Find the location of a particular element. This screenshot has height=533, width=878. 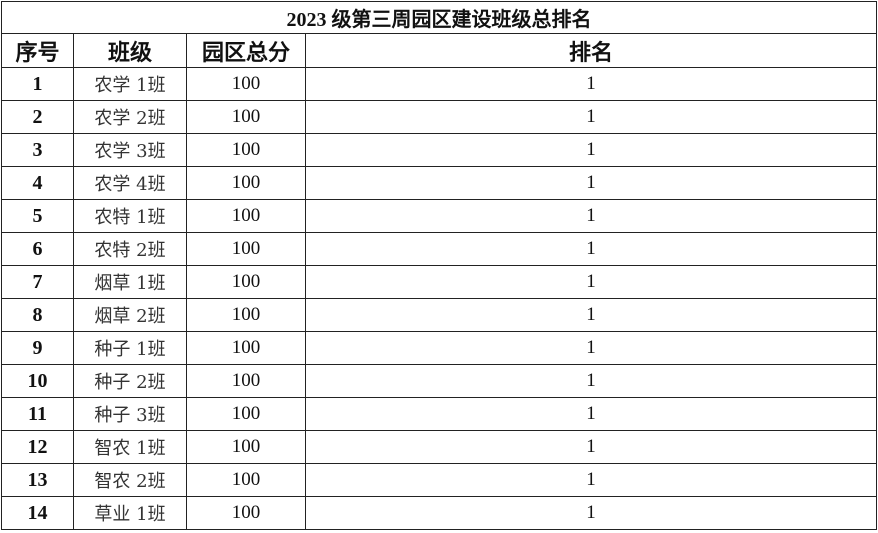

table-row: 12 智农 1班 100 1 is located at coordinates (439, 447).